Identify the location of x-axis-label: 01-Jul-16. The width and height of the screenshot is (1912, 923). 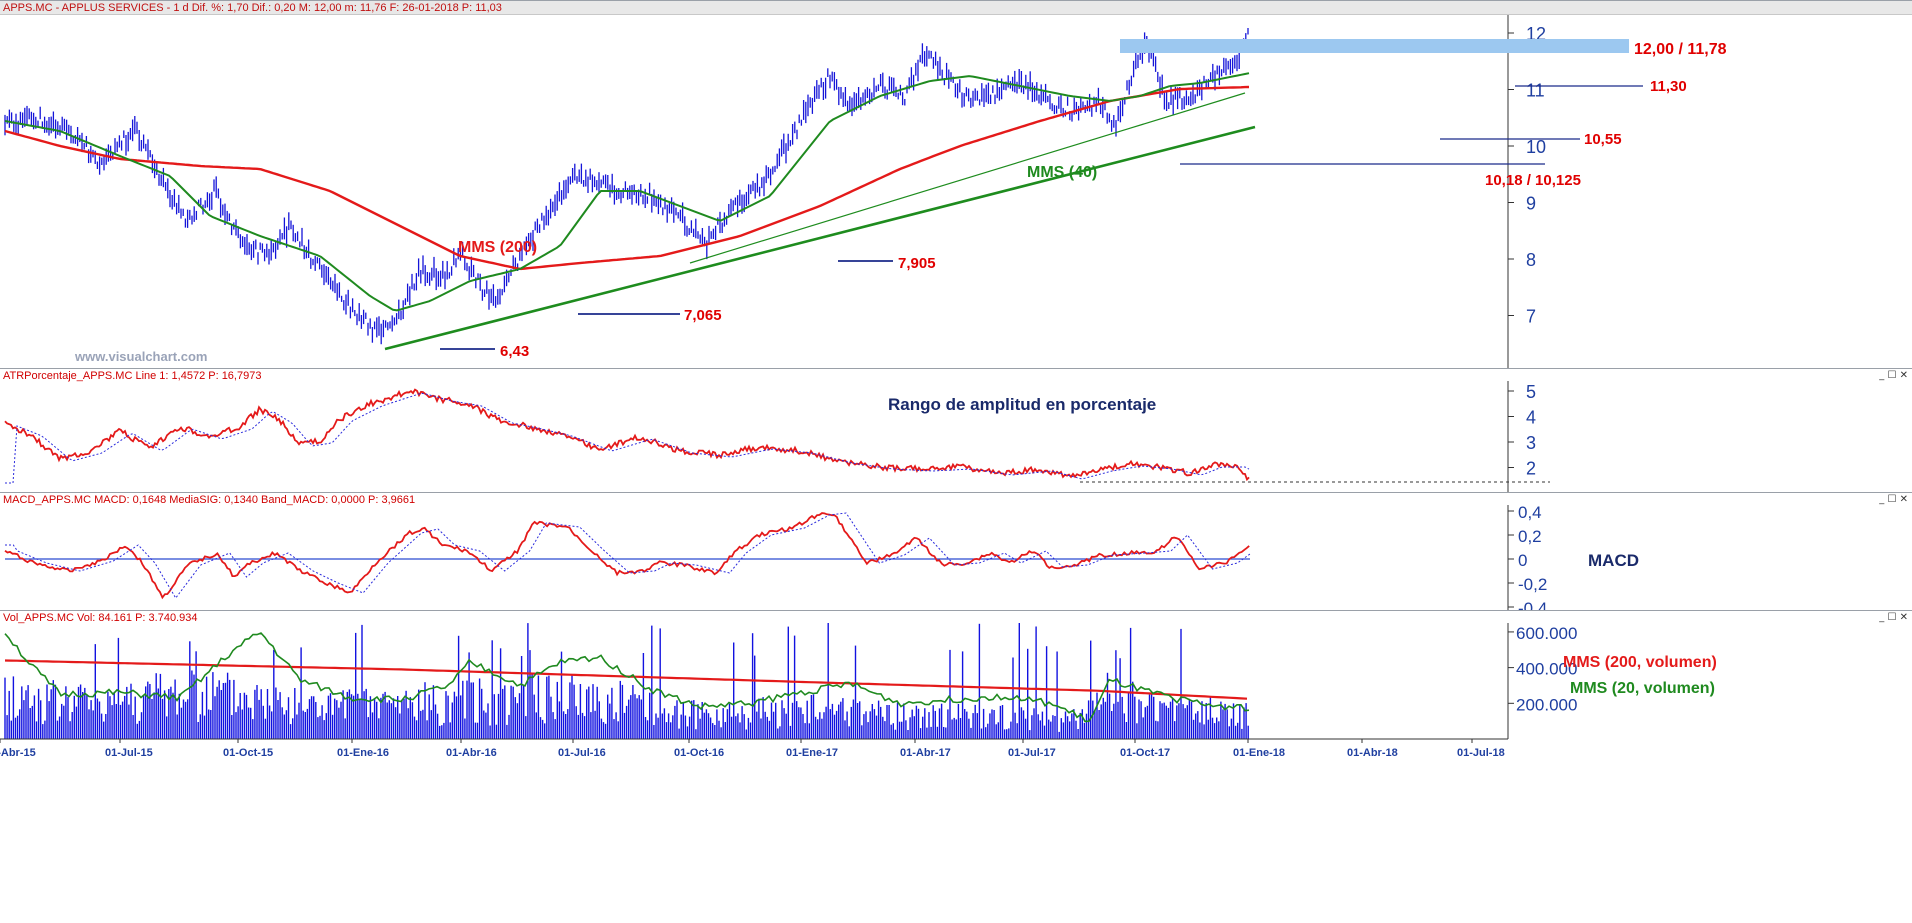
(582, 753).